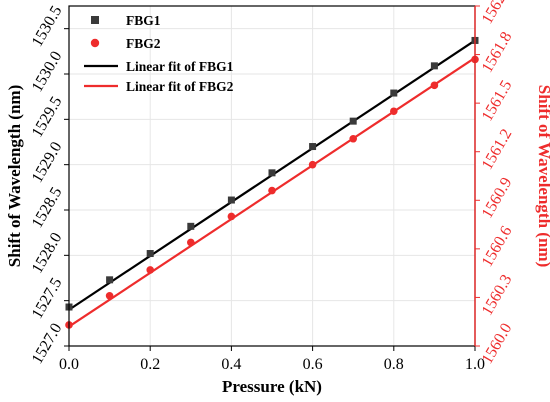  Describe the element at coordinates (47, 298) in the screenshot. I see `y-left-tick-label: 1527.5` at that location.